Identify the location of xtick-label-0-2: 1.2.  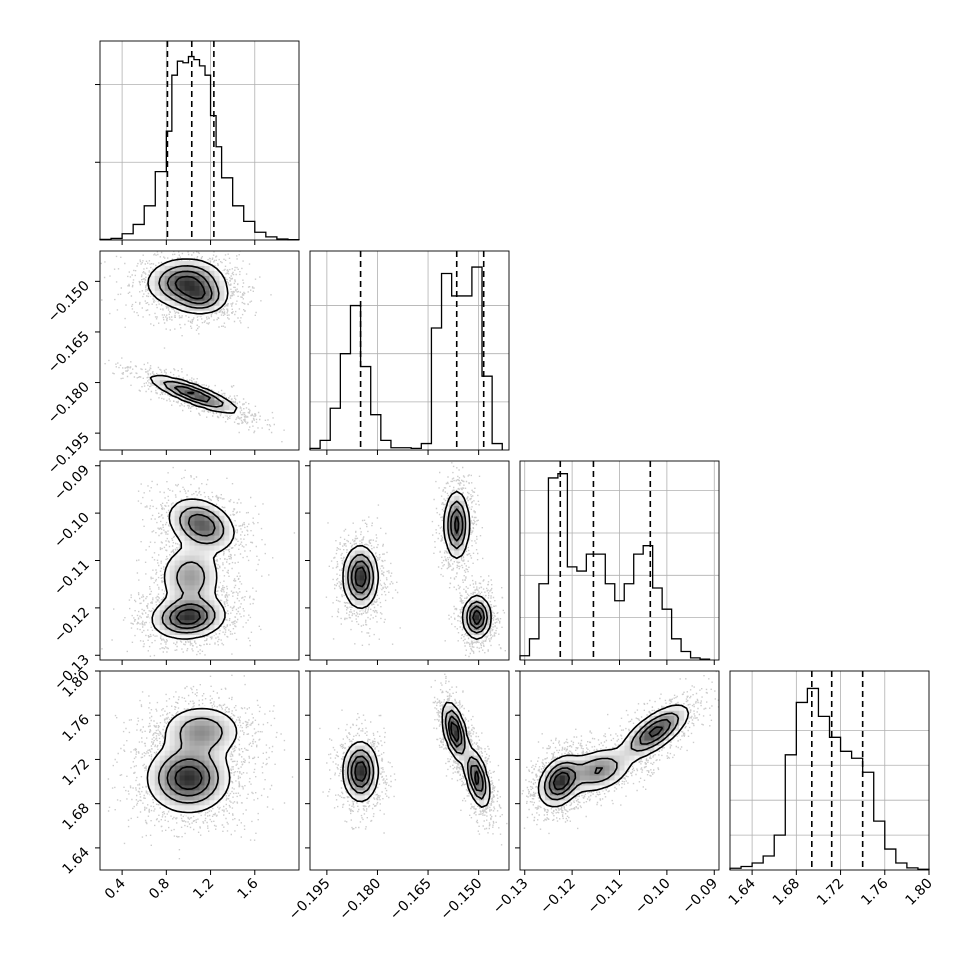
(203, 889).